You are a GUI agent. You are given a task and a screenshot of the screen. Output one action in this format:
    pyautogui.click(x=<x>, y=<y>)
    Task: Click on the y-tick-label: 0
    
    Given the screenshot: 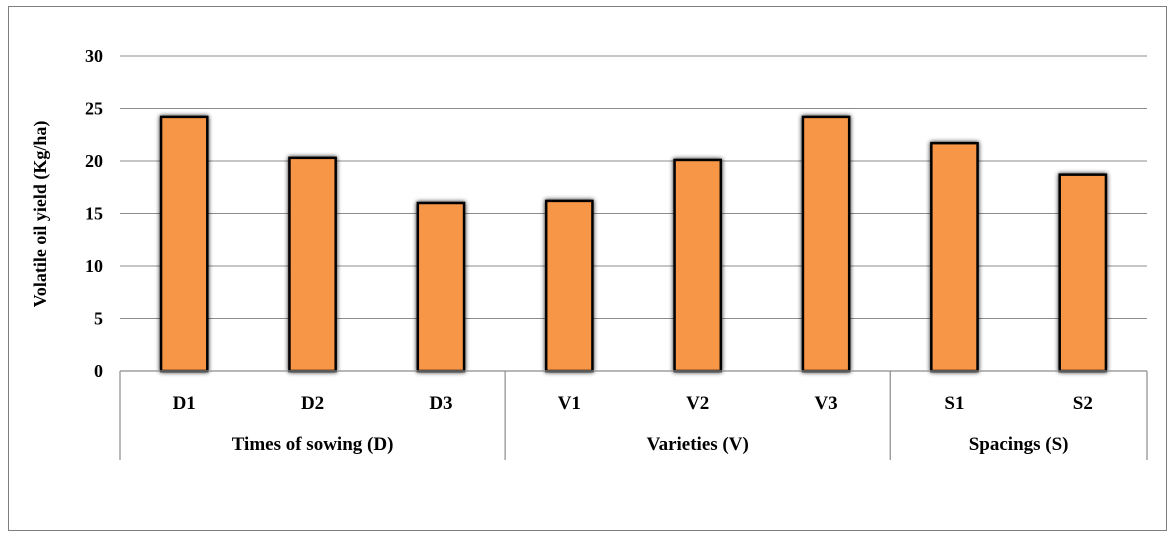 What is the action you would take?
    pyautogui.click(x=98, y=371)
    